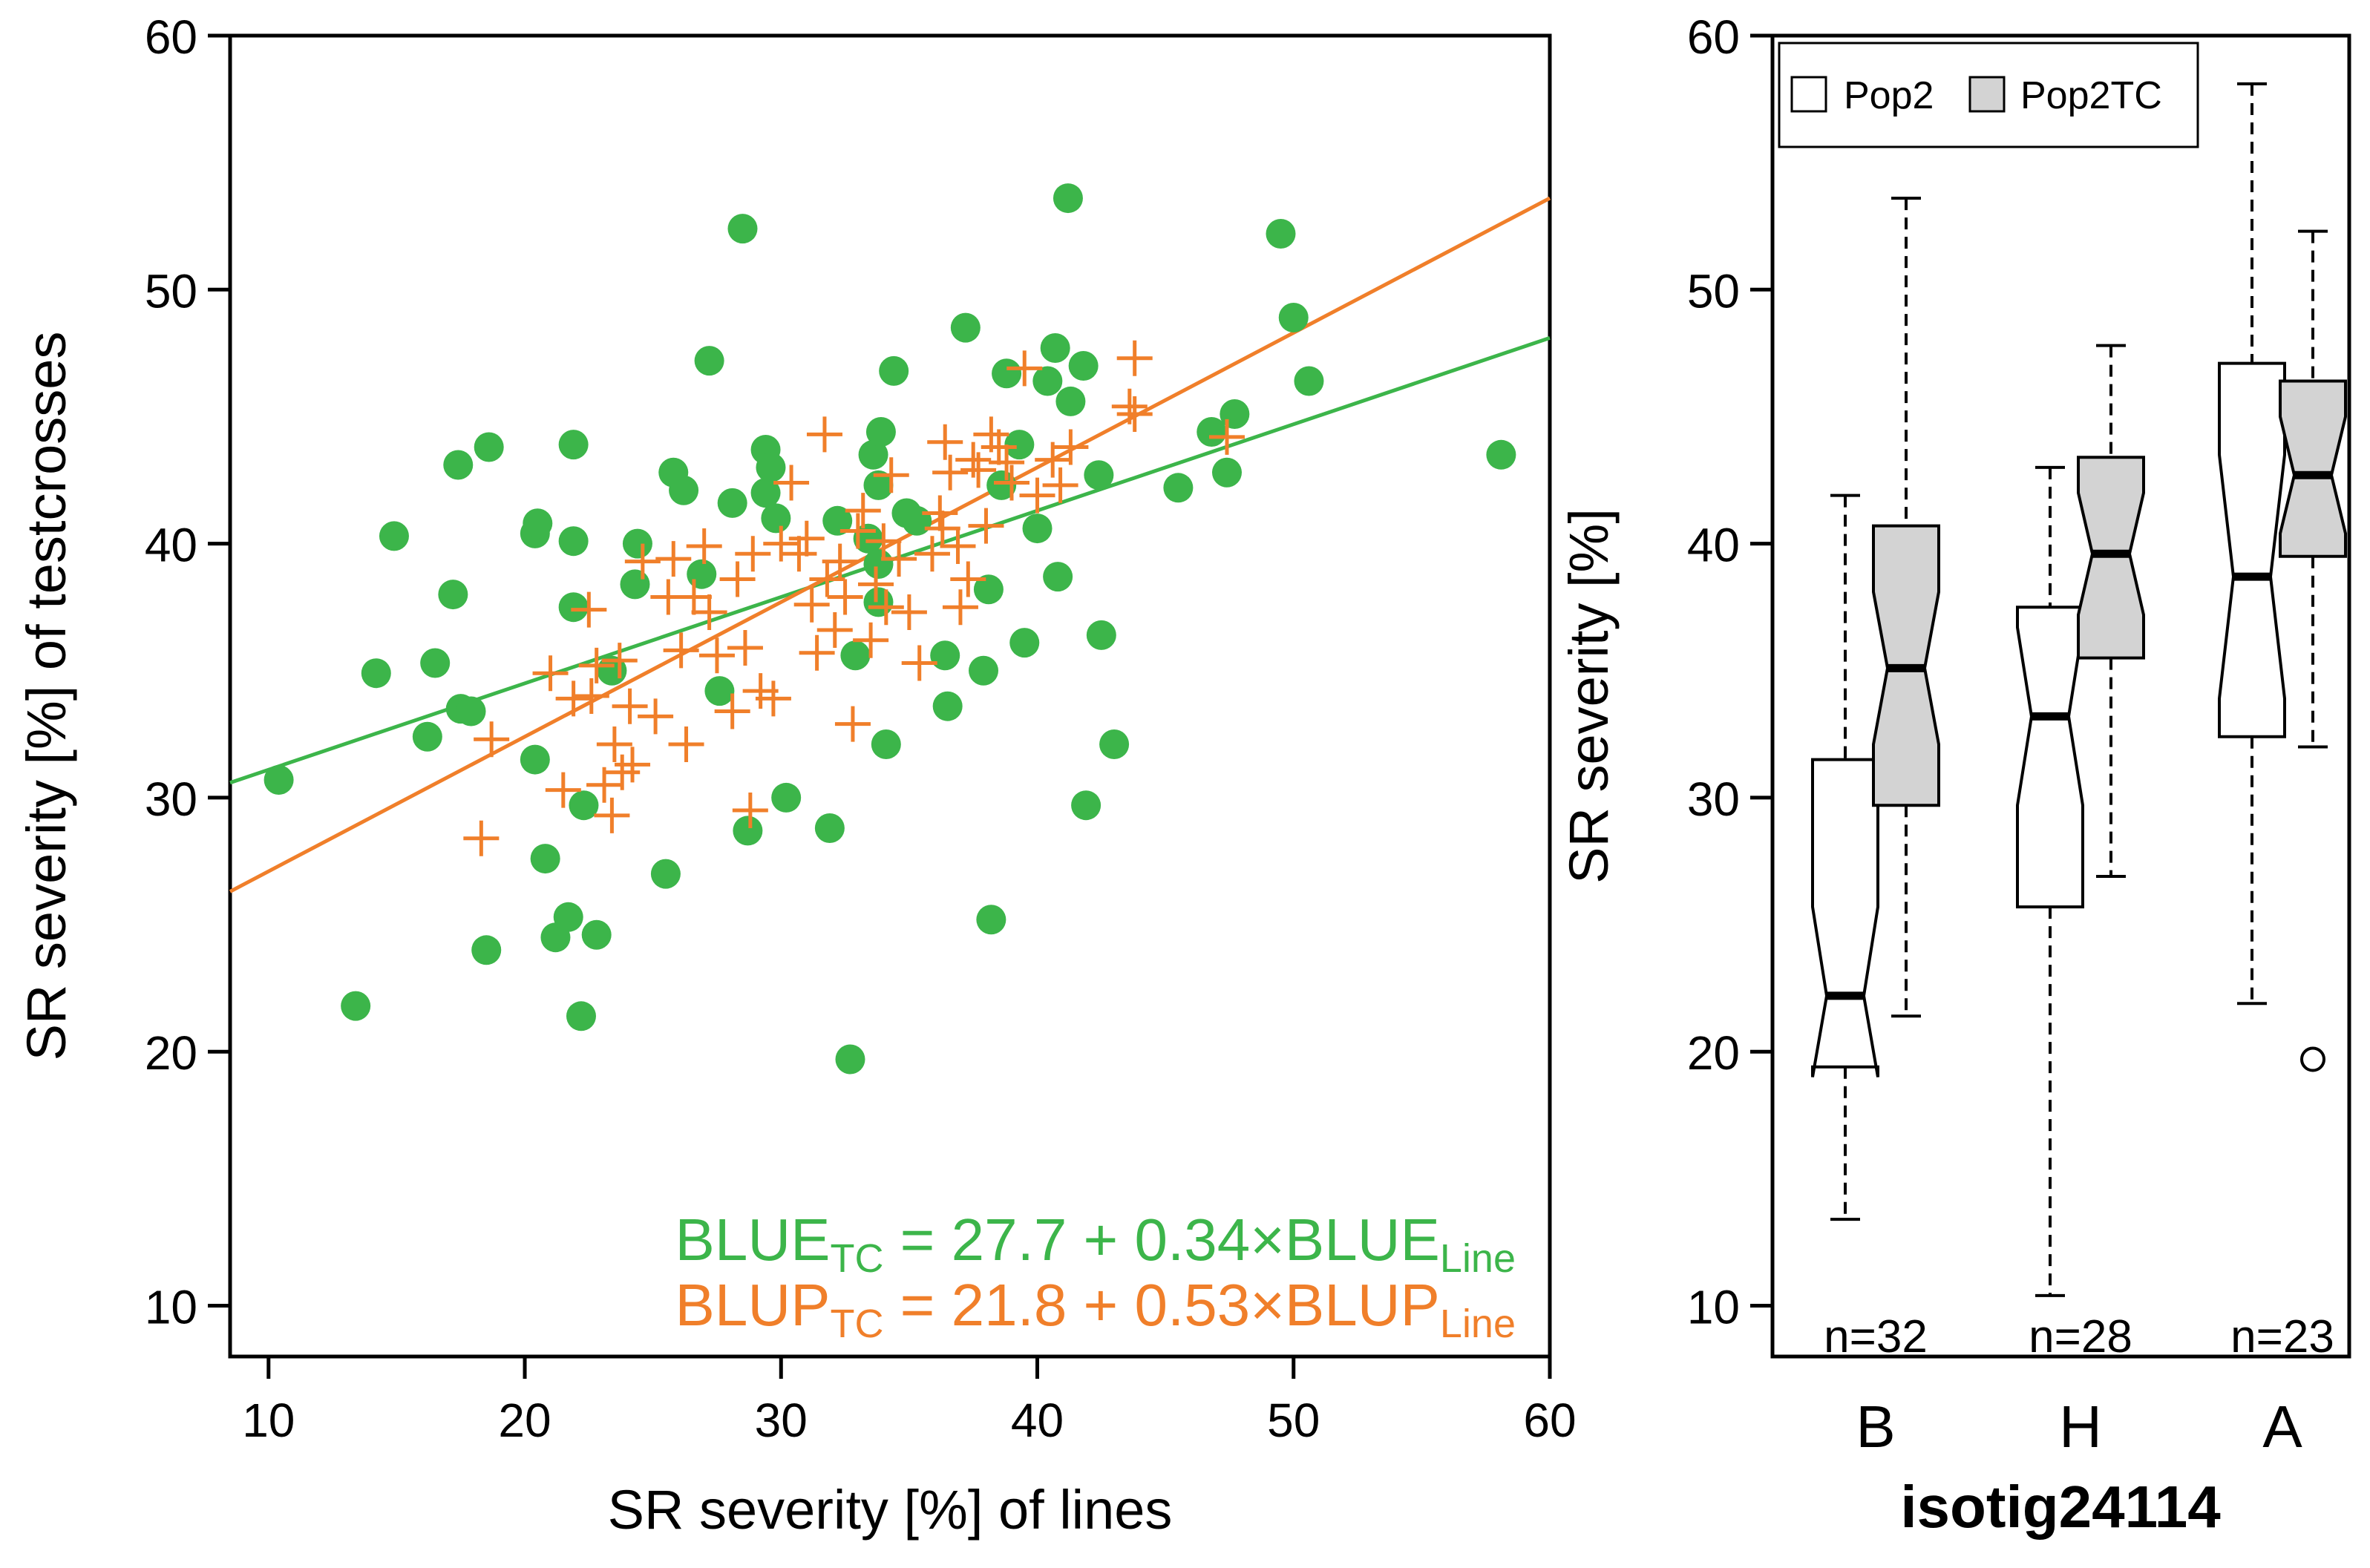 This screenshot has height=1568, width=2370. I want to click on legend-label-pop2: Pop2, so click(1889, 96).